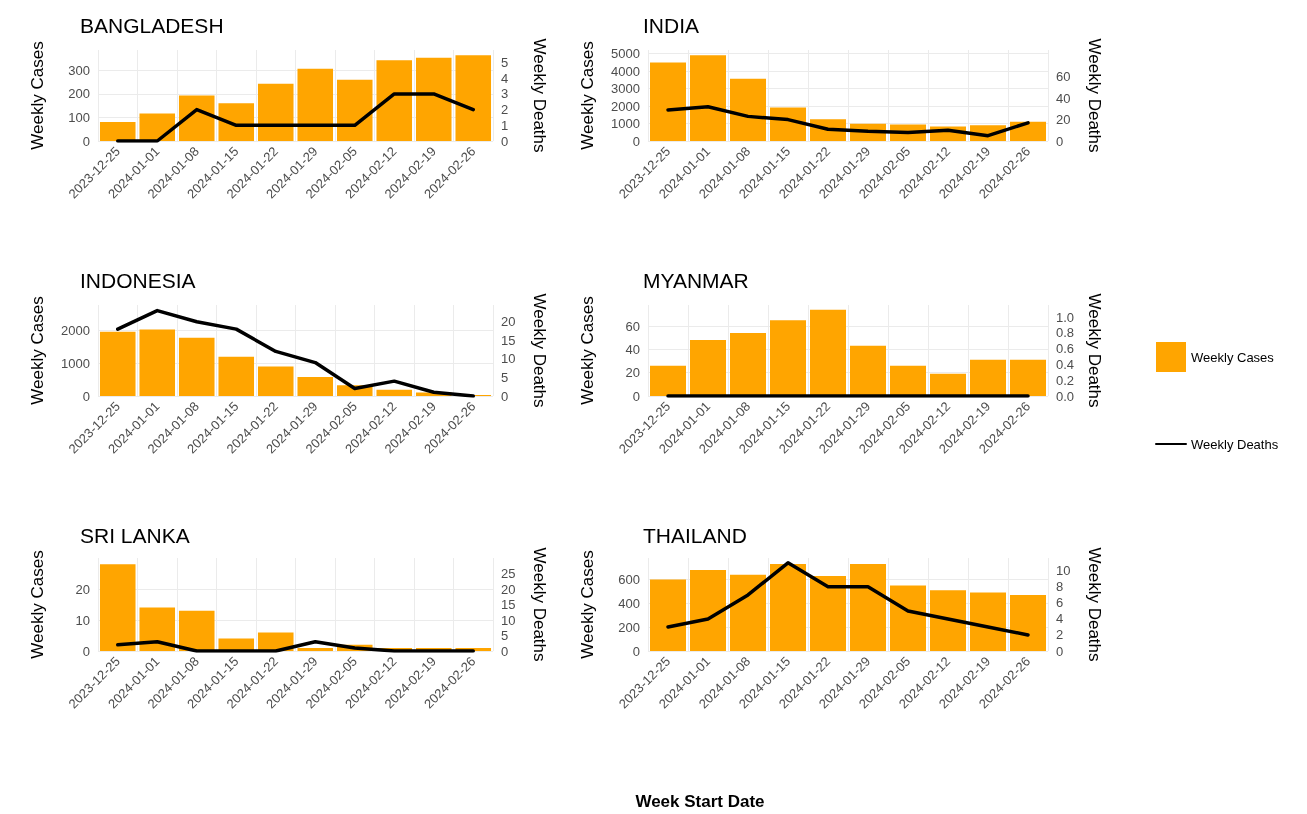 The width and height of the screenshot is (1307, 814). What do you see at coordinates (632, 349) in the screenshot?
I see `y-tick-label: 40` at bounding box center [632, 349].